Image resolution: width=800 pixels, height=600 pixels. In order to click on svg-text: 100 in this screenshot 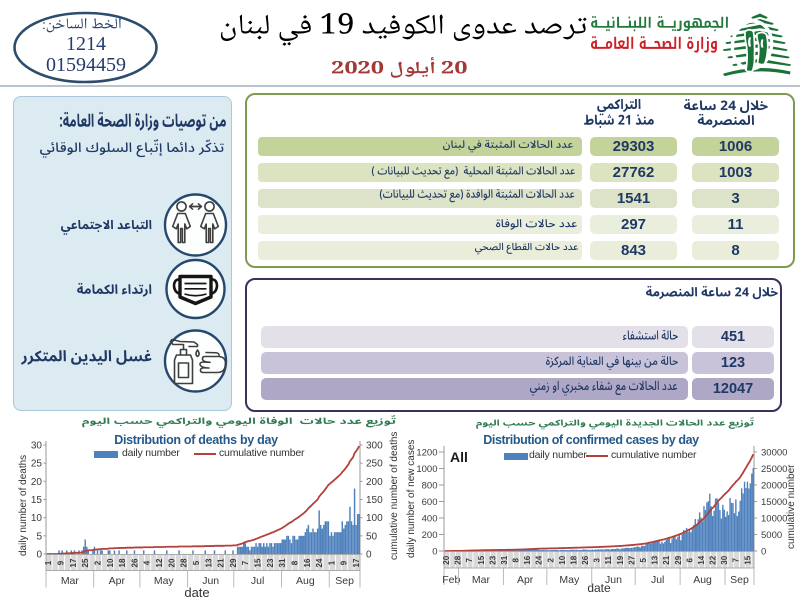, I will do `click(374, 518)`.